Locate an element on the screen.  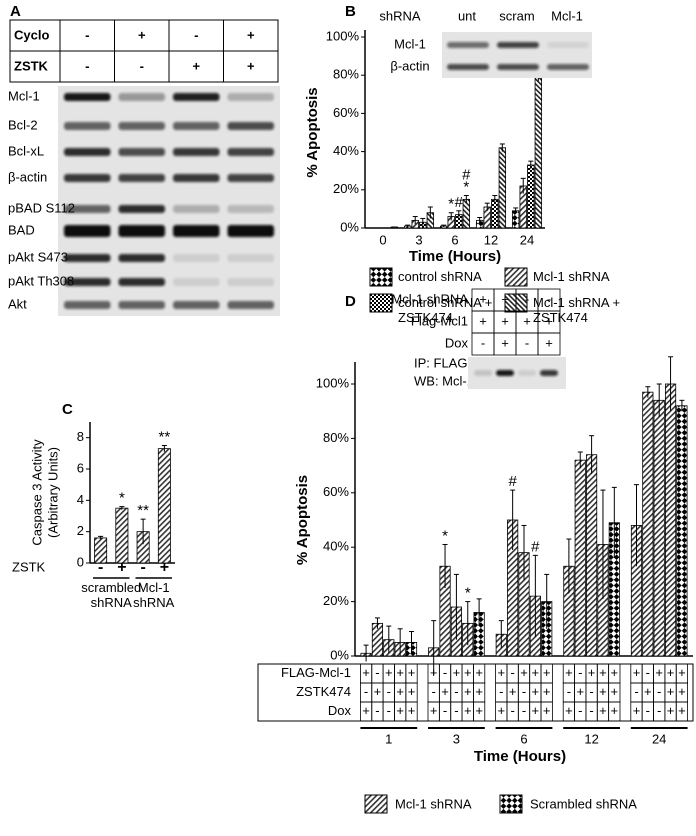
y-axis-title: % Apoptosis is located at coordinates (302, 520).